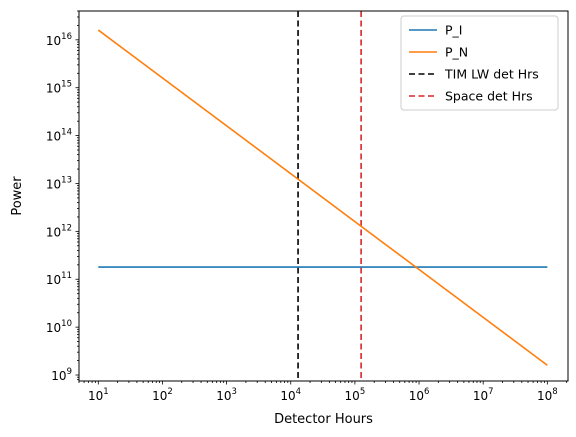  What do you see at coordinates (17, 196) in the screenshot?
I see `y-axis-label: Power` at bounding box center [17, 196].